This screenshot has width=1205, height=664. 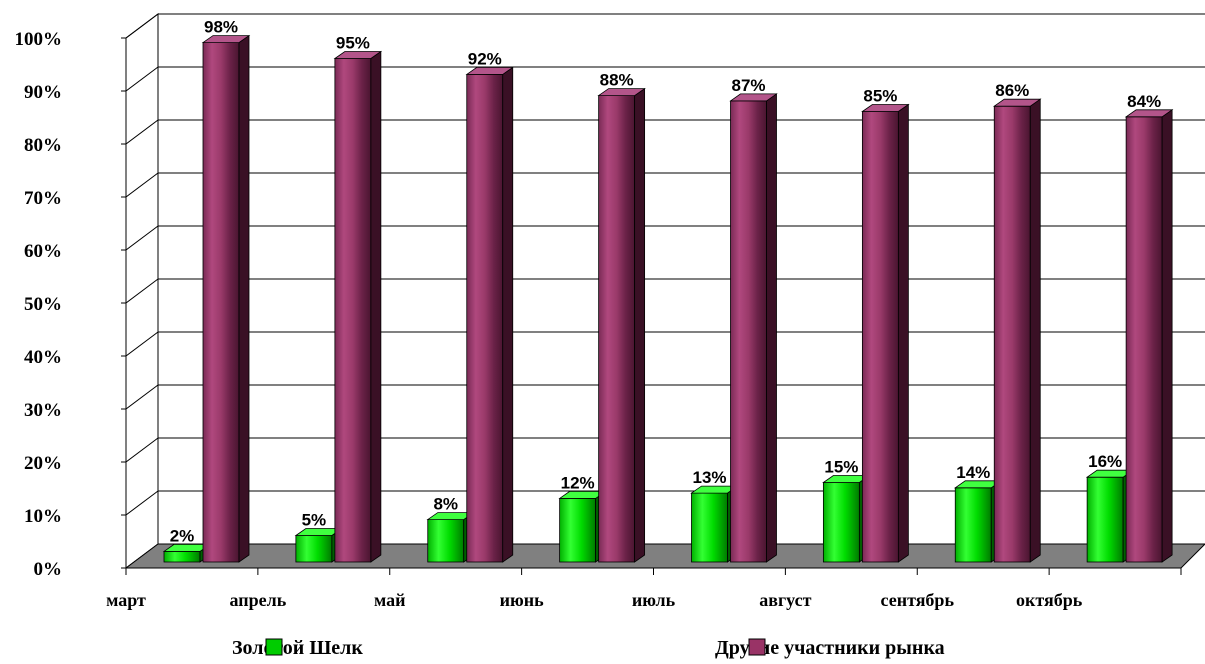 What do you see at coordinates (43, 516) in the screenshot?
I see `y-tick-label: 10%` at bounding box center [43, 516].